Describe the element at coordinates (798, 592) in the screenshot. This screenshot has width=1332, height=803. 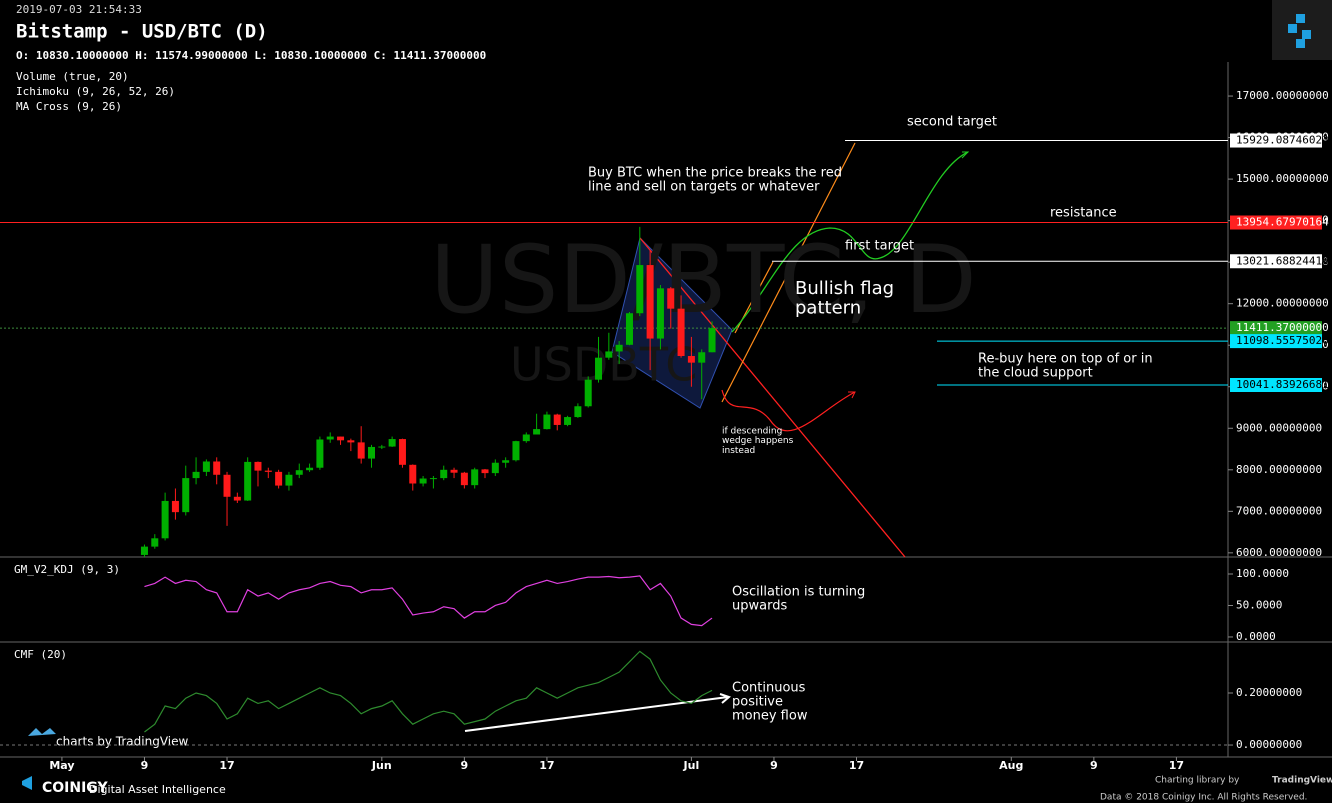
I see `annotation: Oscillation is turning` at that location.